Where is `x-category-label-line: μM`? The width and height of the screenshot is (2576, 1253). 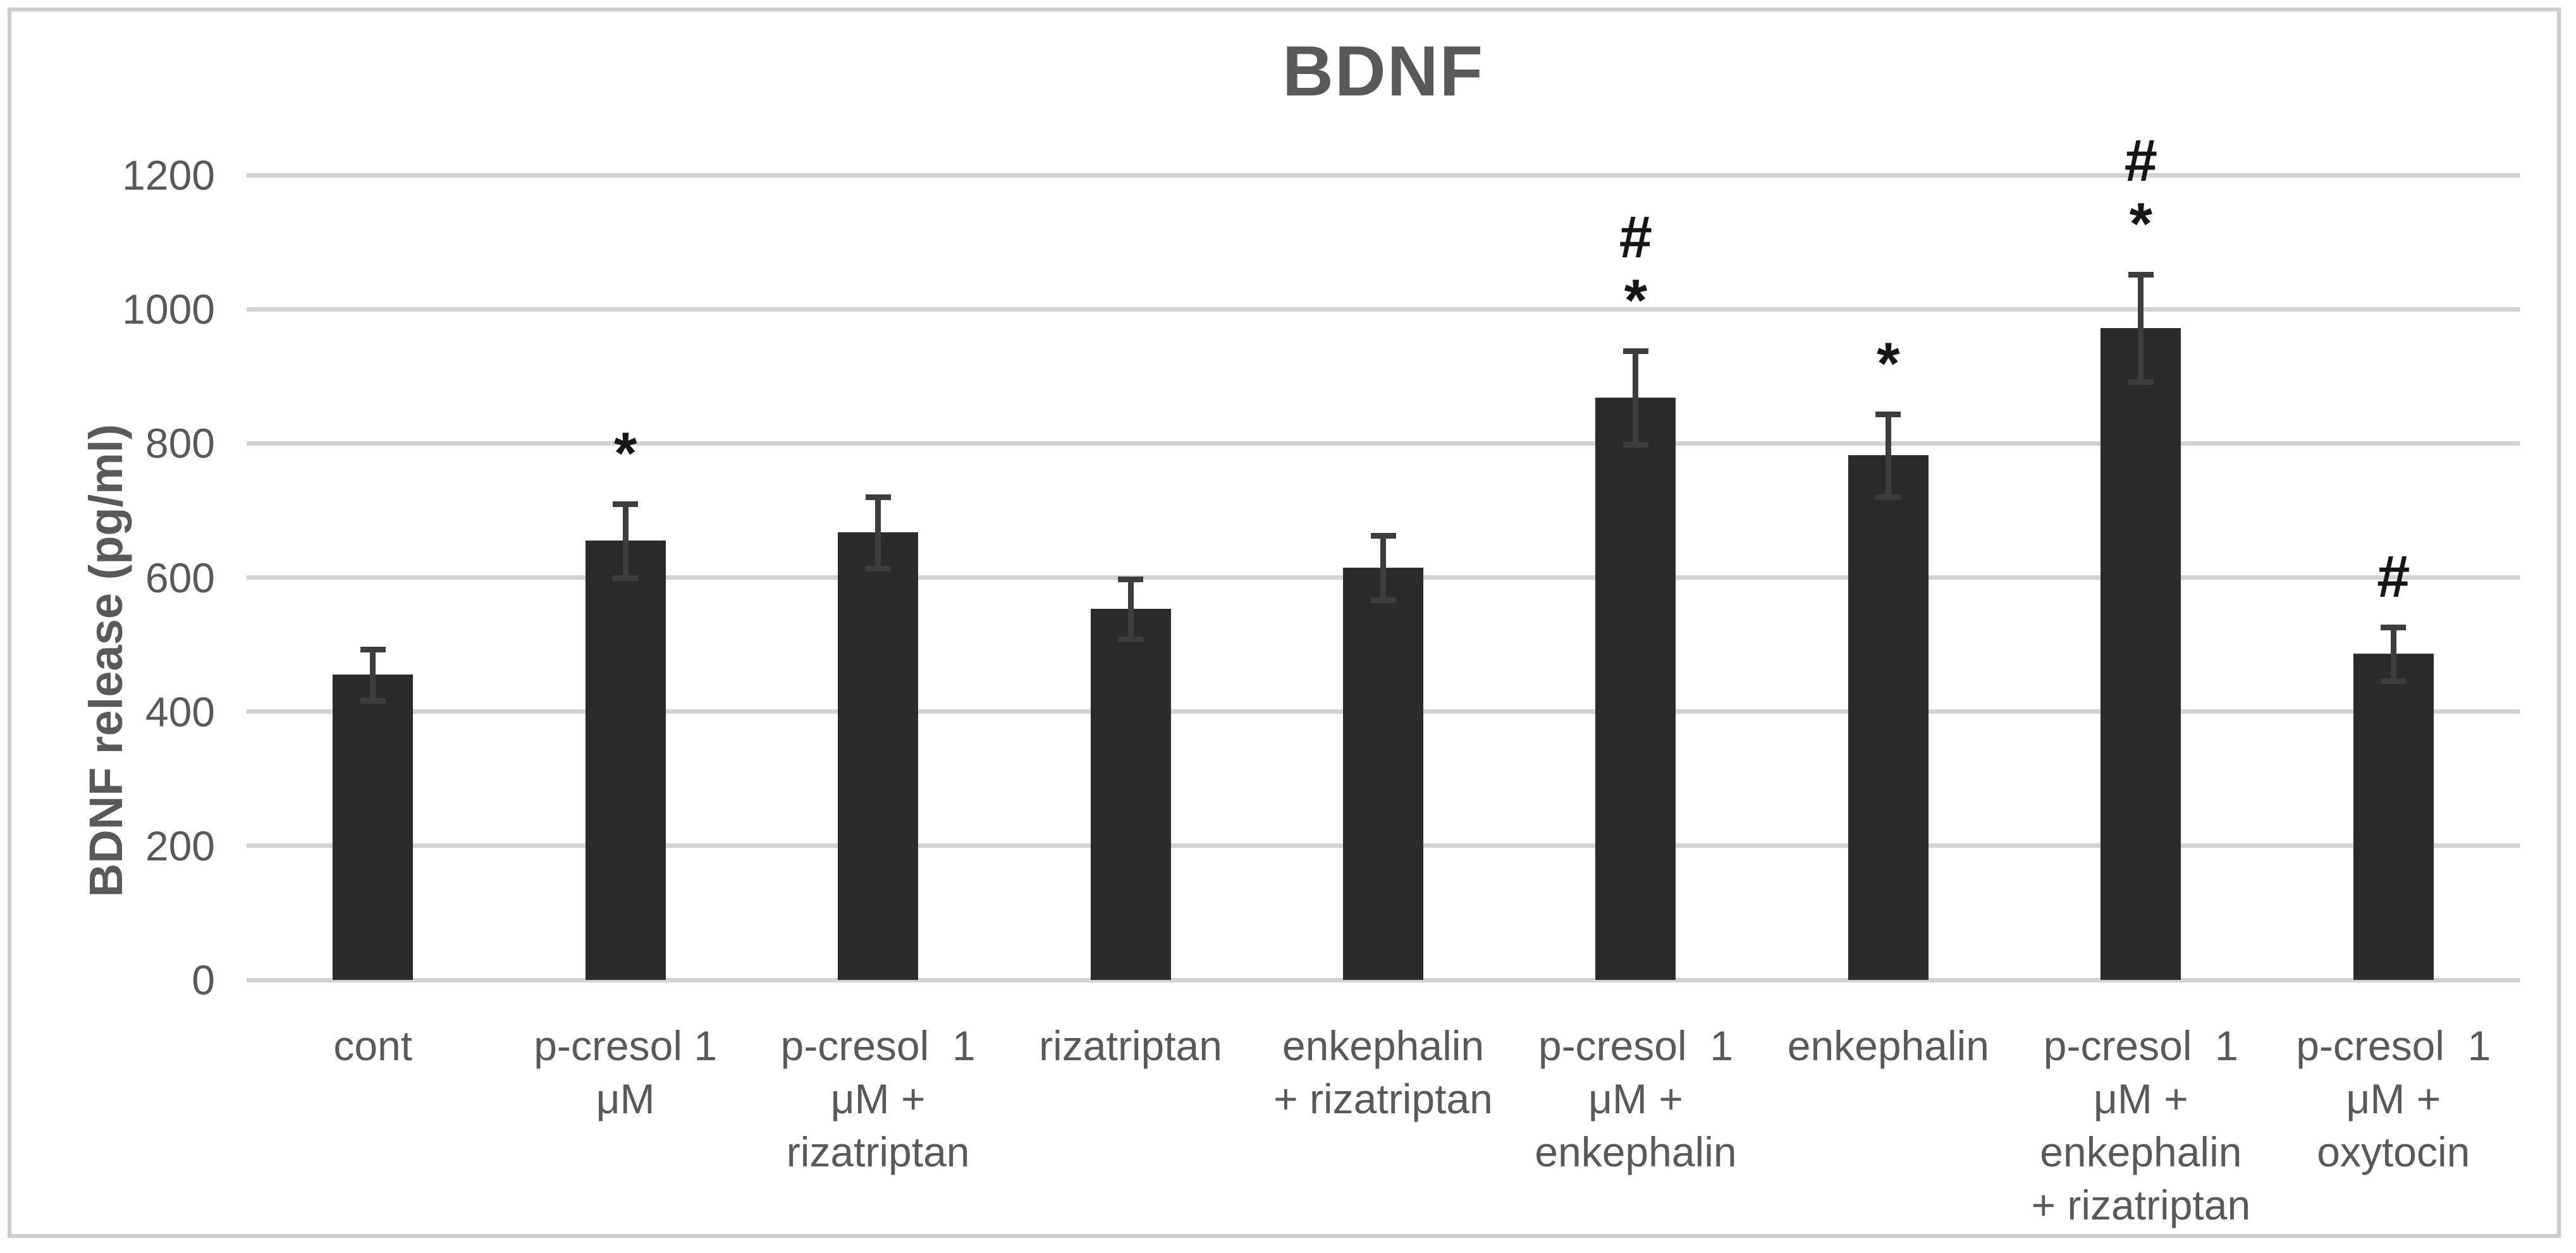 x-category-label-line: μM is located at coordinates (625, 1098).